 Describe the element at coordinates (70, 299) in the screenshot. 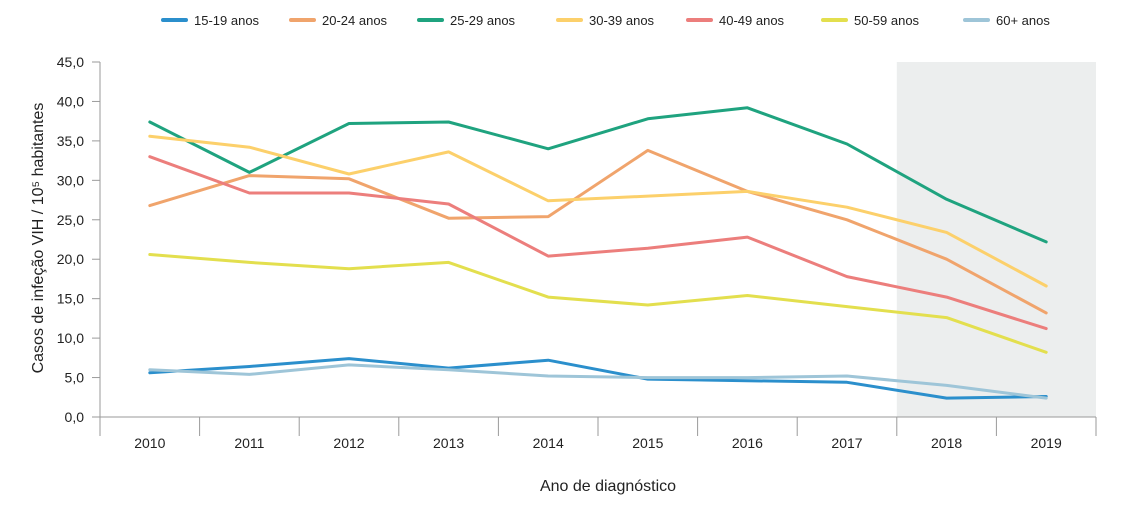

I see `y-tick-label: 15,0` at that location.